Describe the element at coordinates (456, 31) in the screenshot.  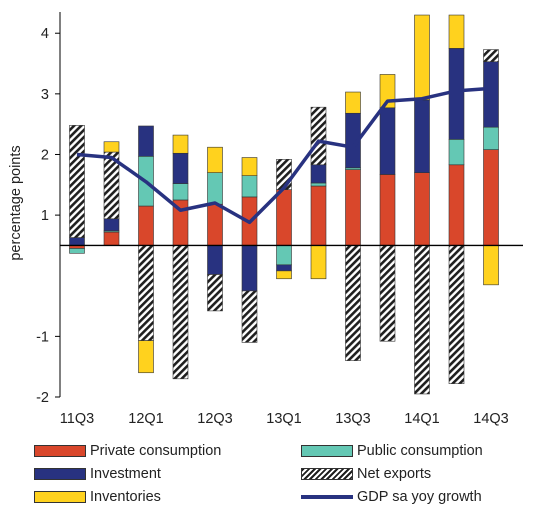
I see `bar-inventories-14q2` at that location.